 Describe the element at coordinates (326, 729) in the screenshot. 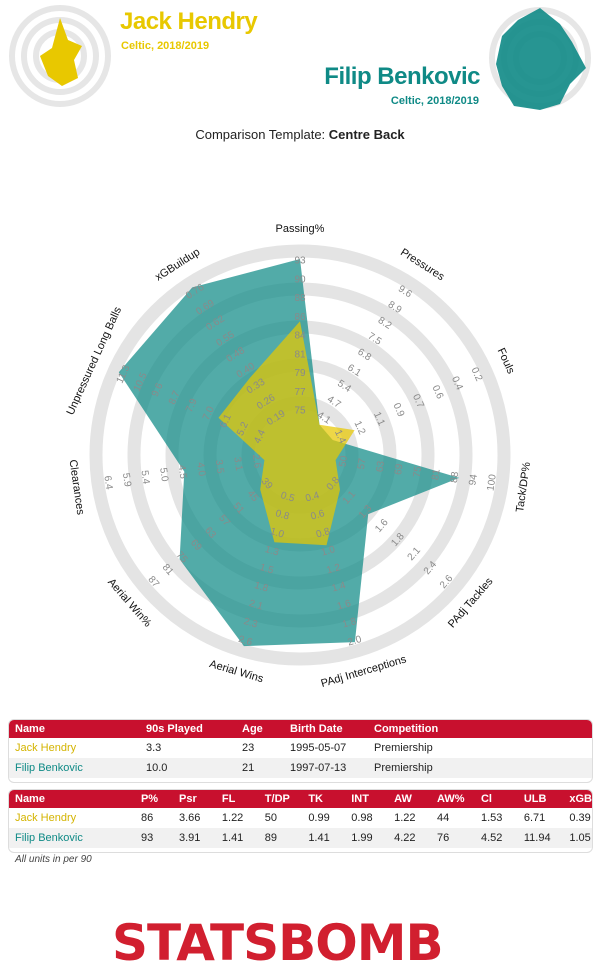

I see `table-header: Birth Date` at that location.